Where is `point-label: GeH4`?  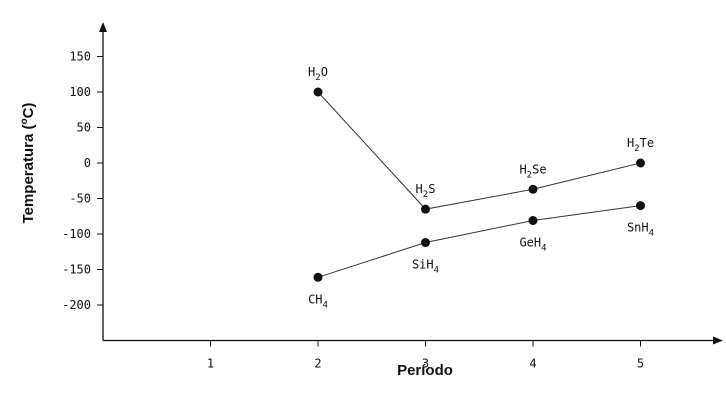 point-label: GeH4 is located at coordinates (532, 245).